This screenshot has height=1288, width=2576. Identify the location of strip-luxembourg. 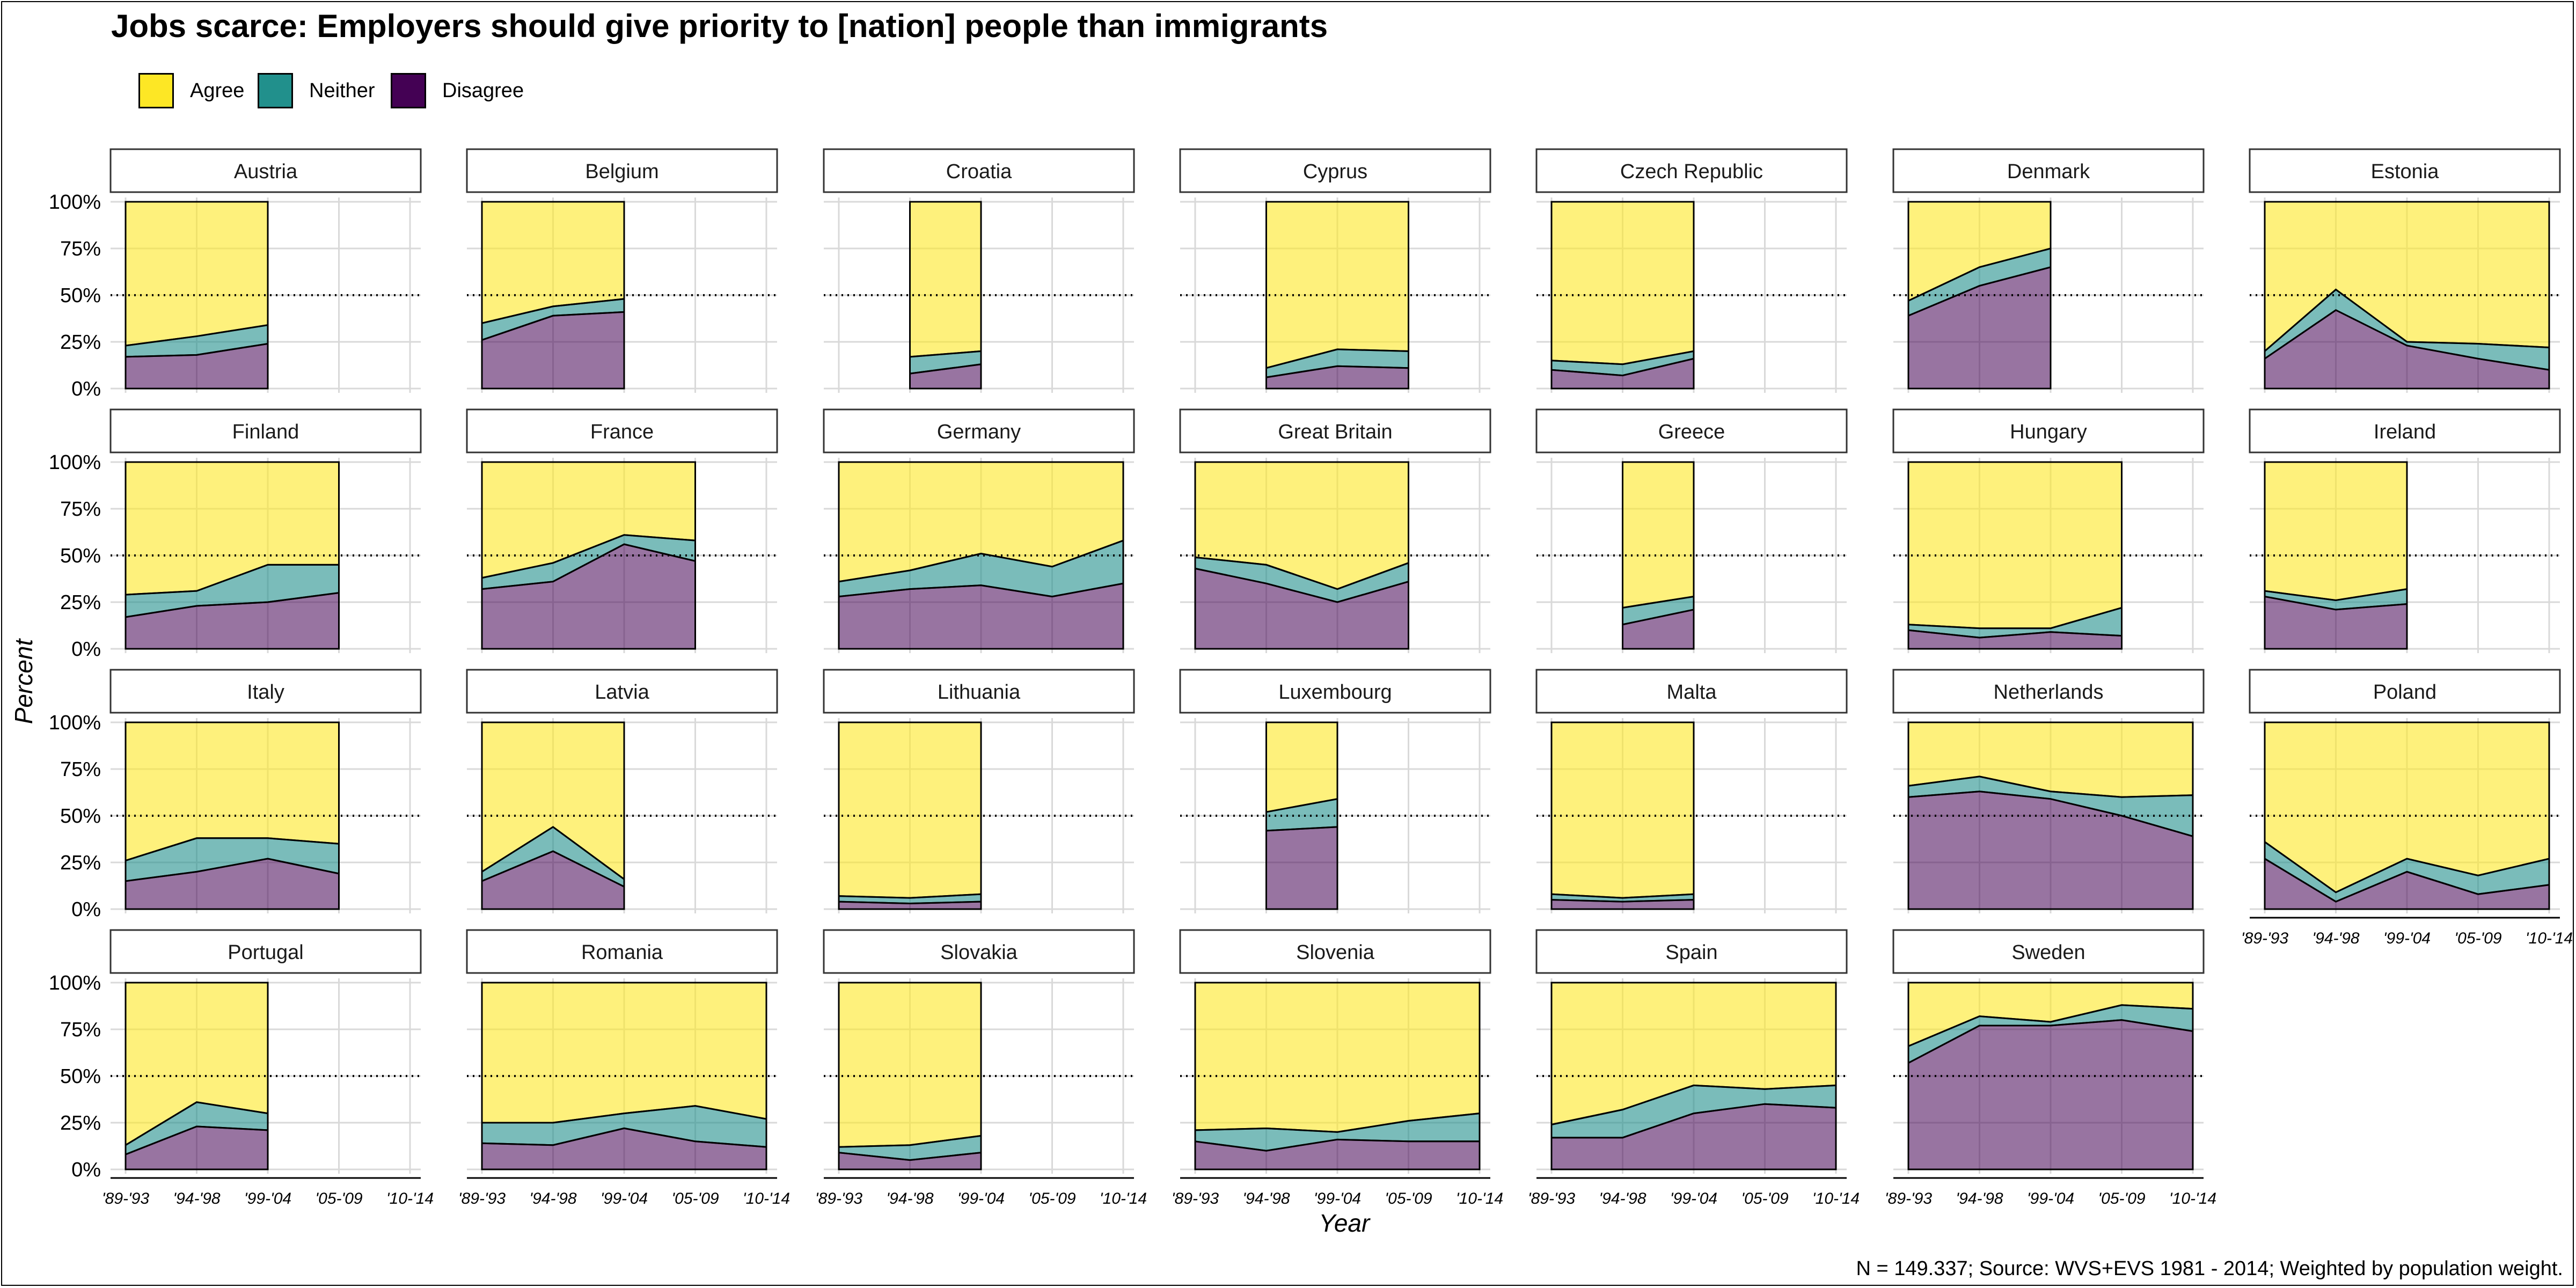
(1335, 691).